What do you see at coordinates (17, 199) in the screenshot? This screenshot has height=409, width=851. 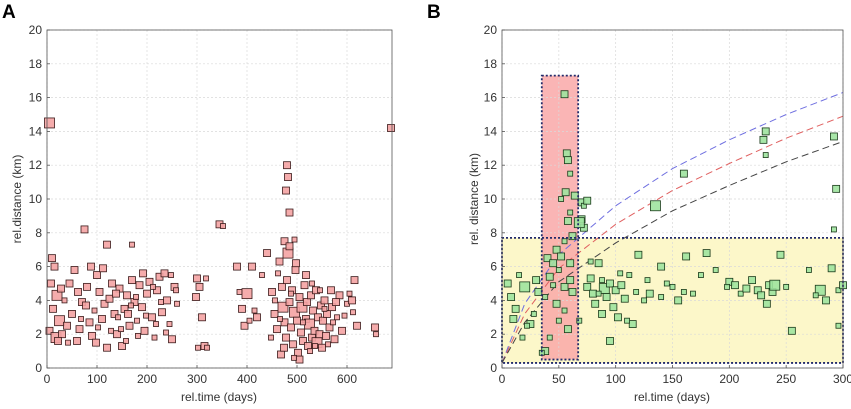 I see `panel-a-ylabel: rel.distance (km)` at bounding box center [17, 199].